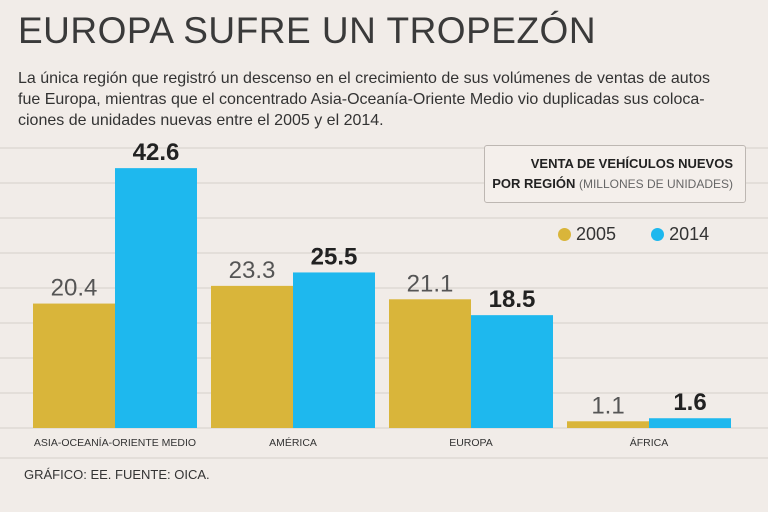 Image resolution: width=768 pixels, height=512 pixels. I want to click on data-label-2005: 23.3, so click(252, 270).